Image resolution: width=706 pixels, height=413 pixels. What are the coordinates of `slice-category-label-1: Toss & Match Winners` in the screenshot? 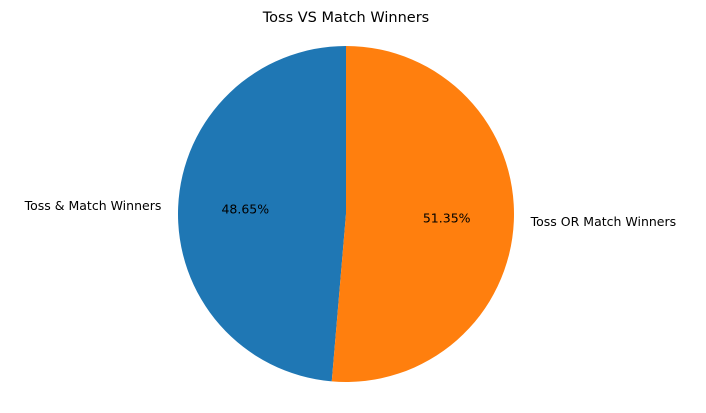 It's located at (93, 205).